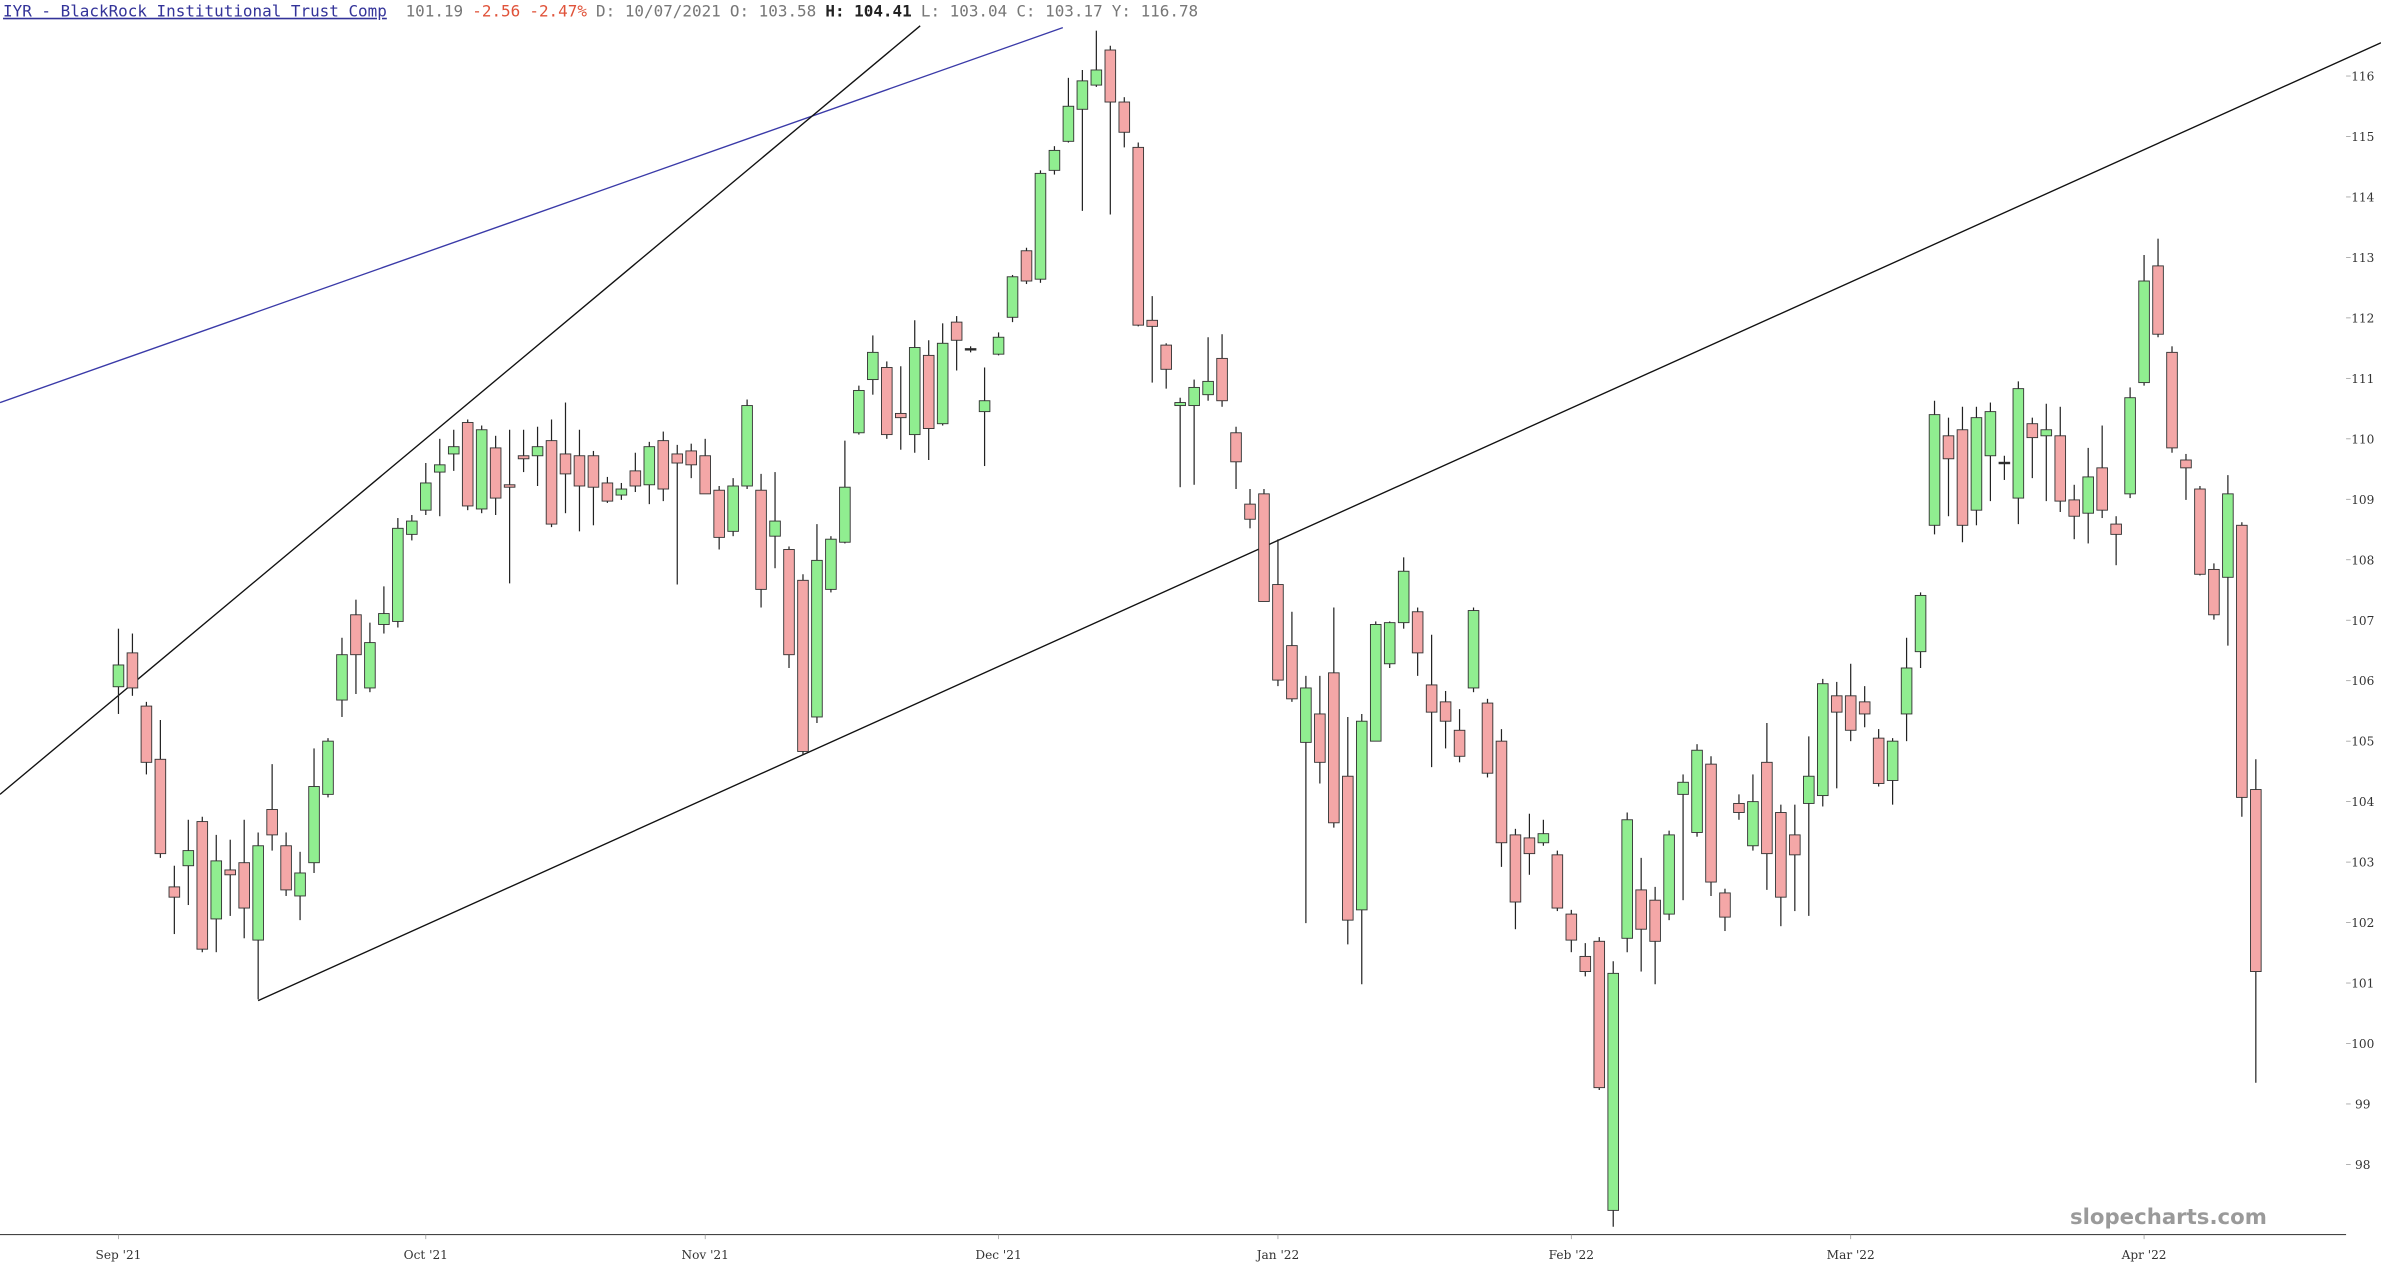 The width and height of the screenshot is (2381, 1275). What do you see at coordinates (998, 1255) in the screenshot?
I see `x-tick-label: Dec '21` at bounding box center [998, 1255].